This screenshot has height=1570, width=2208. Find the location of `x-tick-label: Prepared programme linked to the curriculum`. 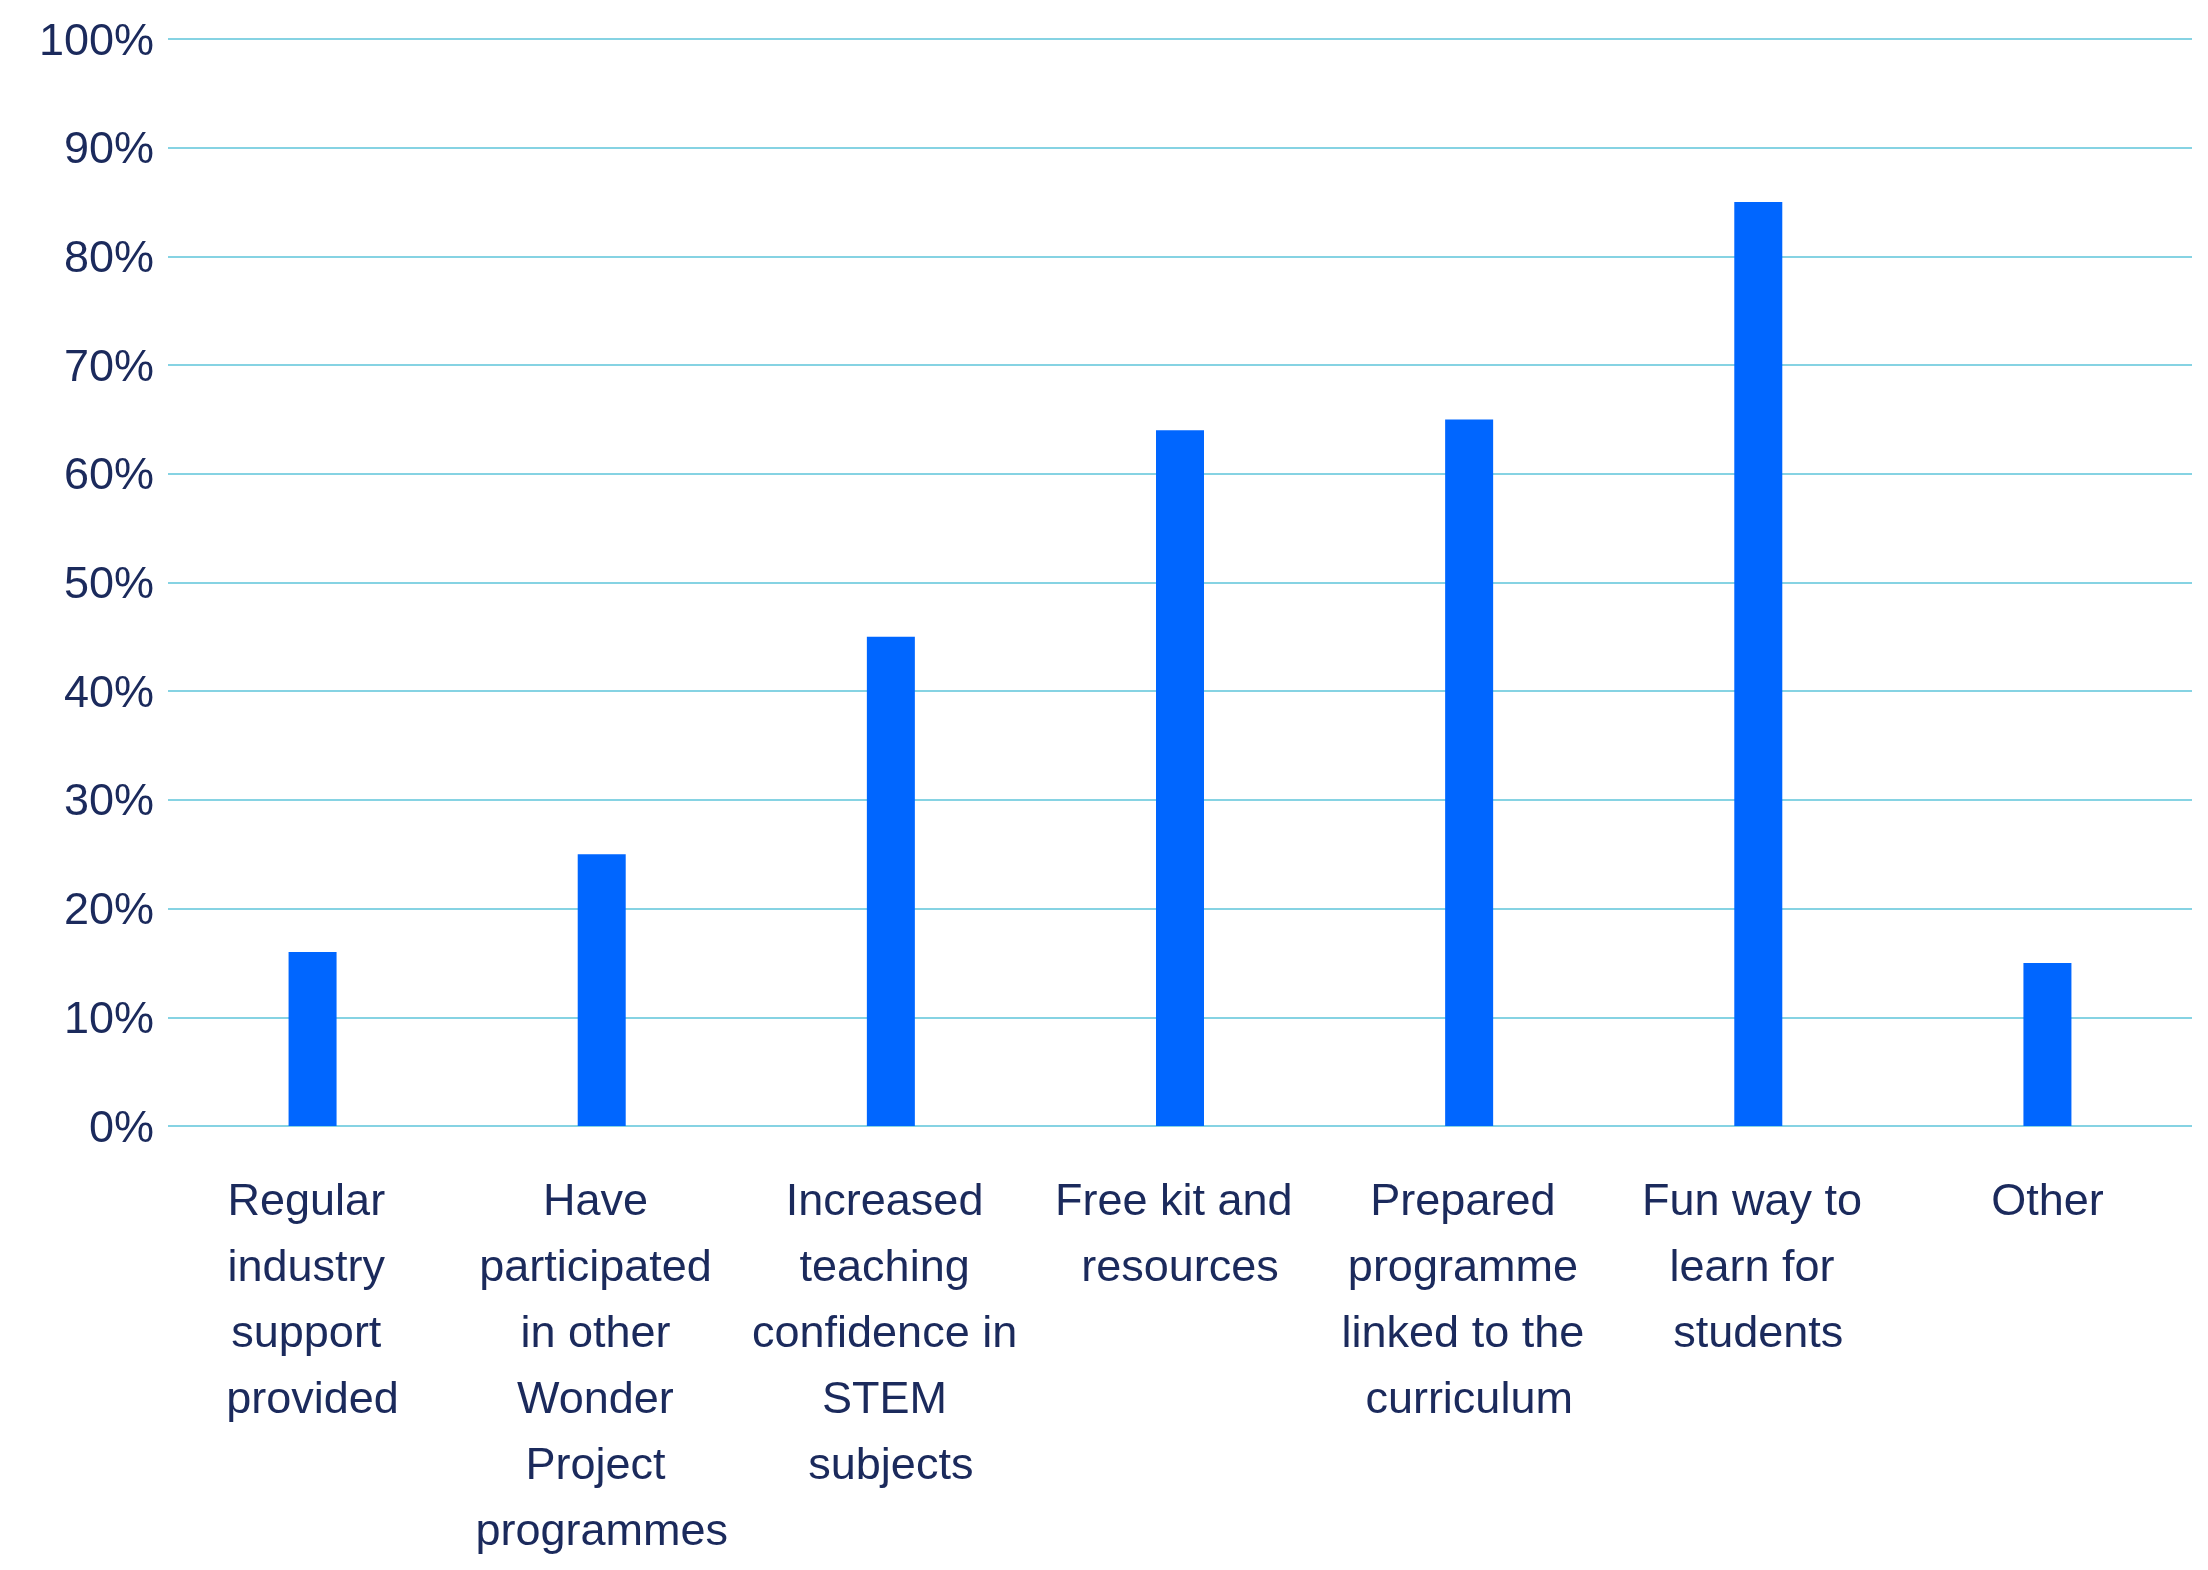

x-tick-label: Prepared programme linked to the curriculum is located at coordinates (1469, 1298).